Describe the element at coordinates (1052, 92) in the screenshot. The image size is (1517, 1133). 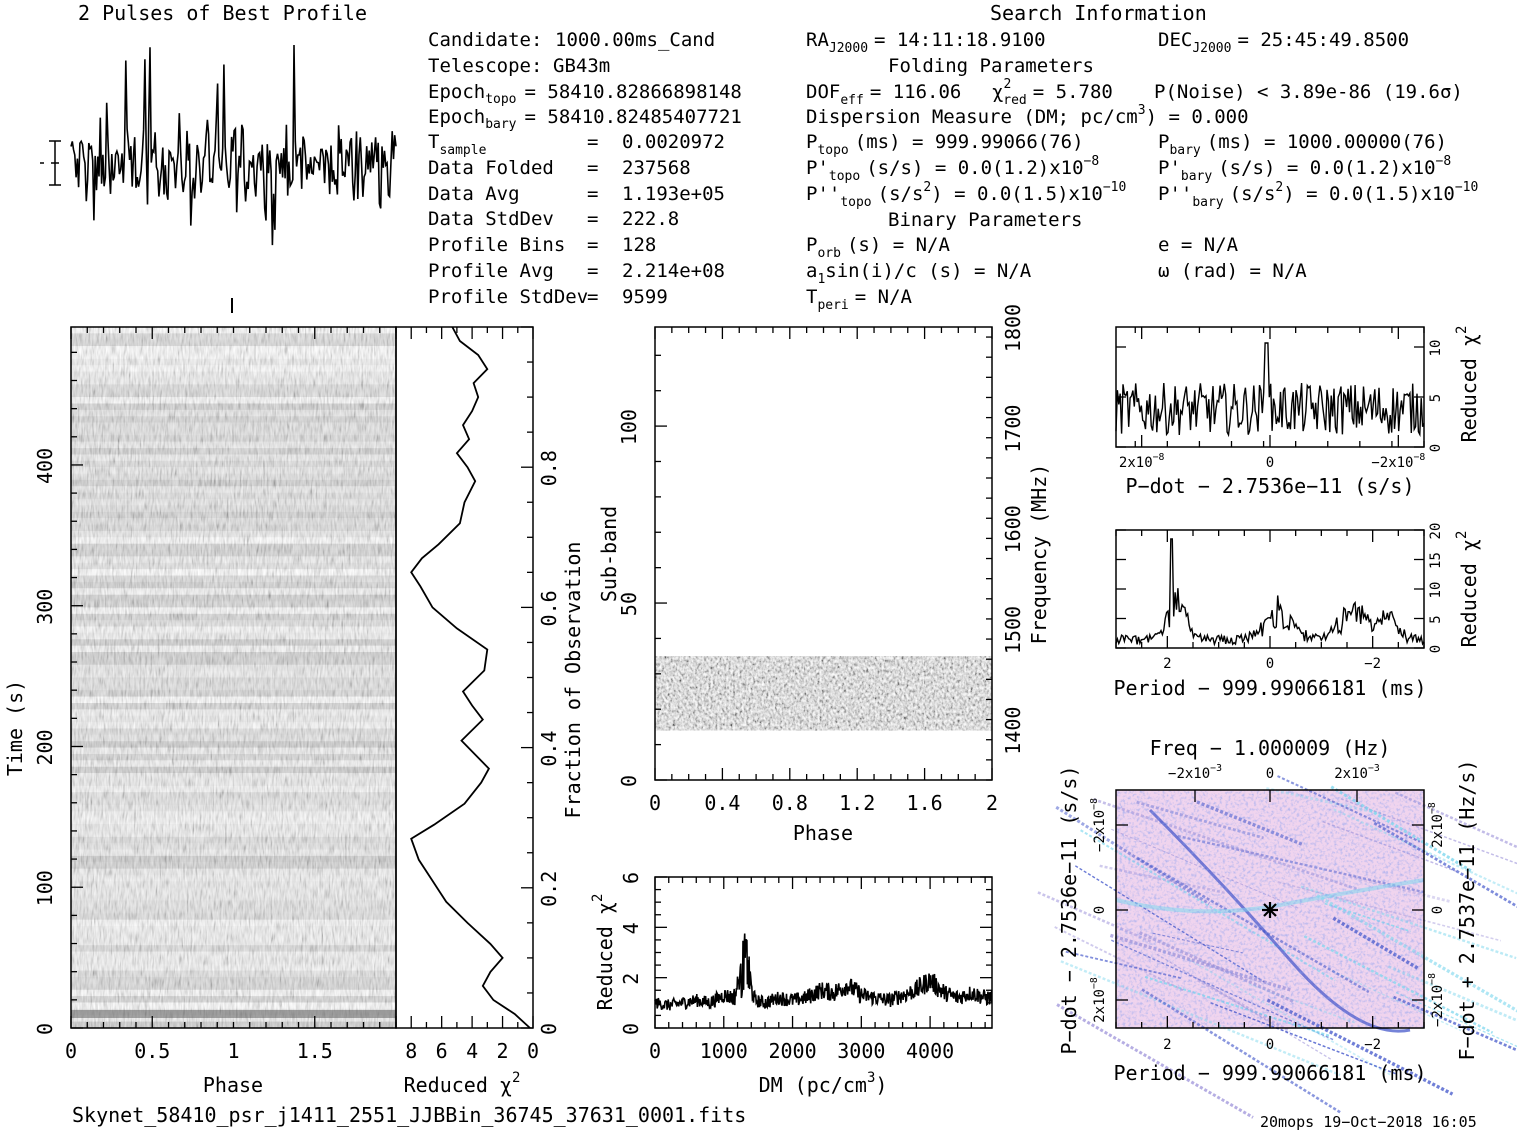
I see `chi-red: χ2 red = 5.780` at that location.